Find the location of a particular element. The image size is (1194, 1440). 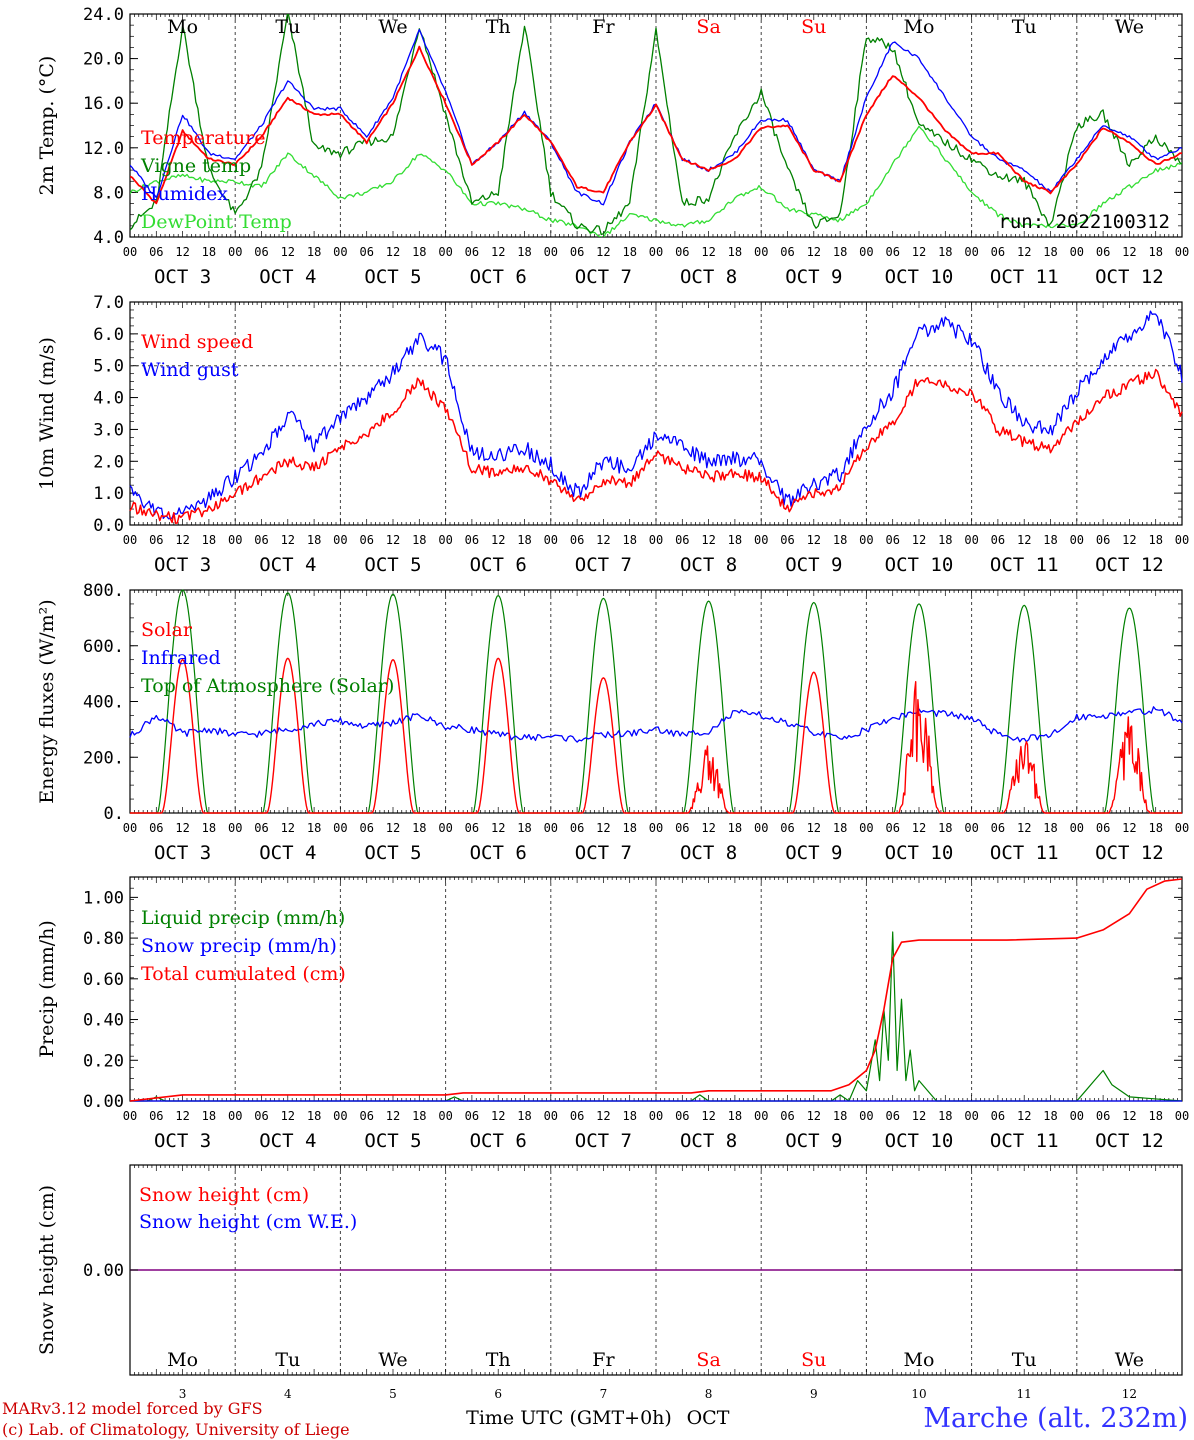

legend-entry: Wind speed is located at coordinates (197, 342).